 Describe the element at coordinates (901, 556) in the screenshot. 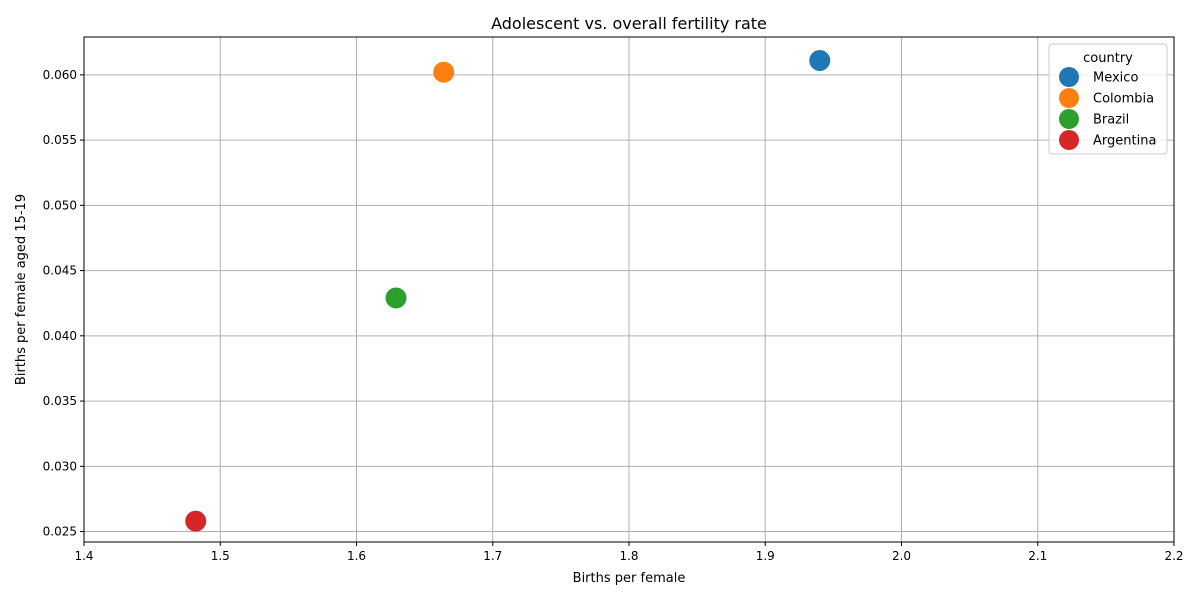

I see `x-tick-label: 2.0` at that location.